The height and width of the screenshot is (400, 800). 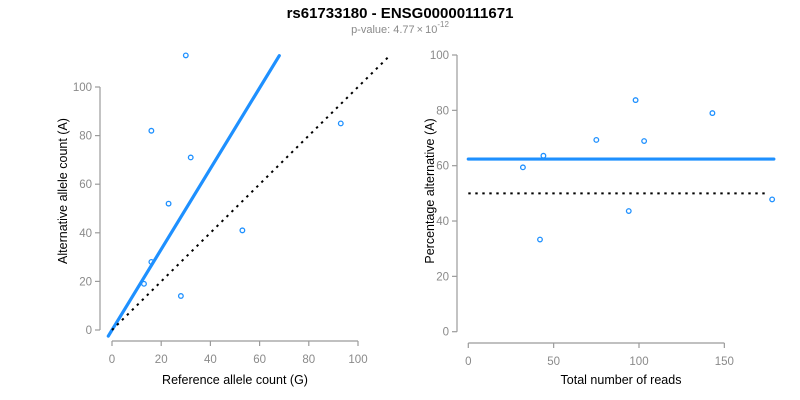 I want to click on x-tick-label: 60, so click(x=259, y=360).